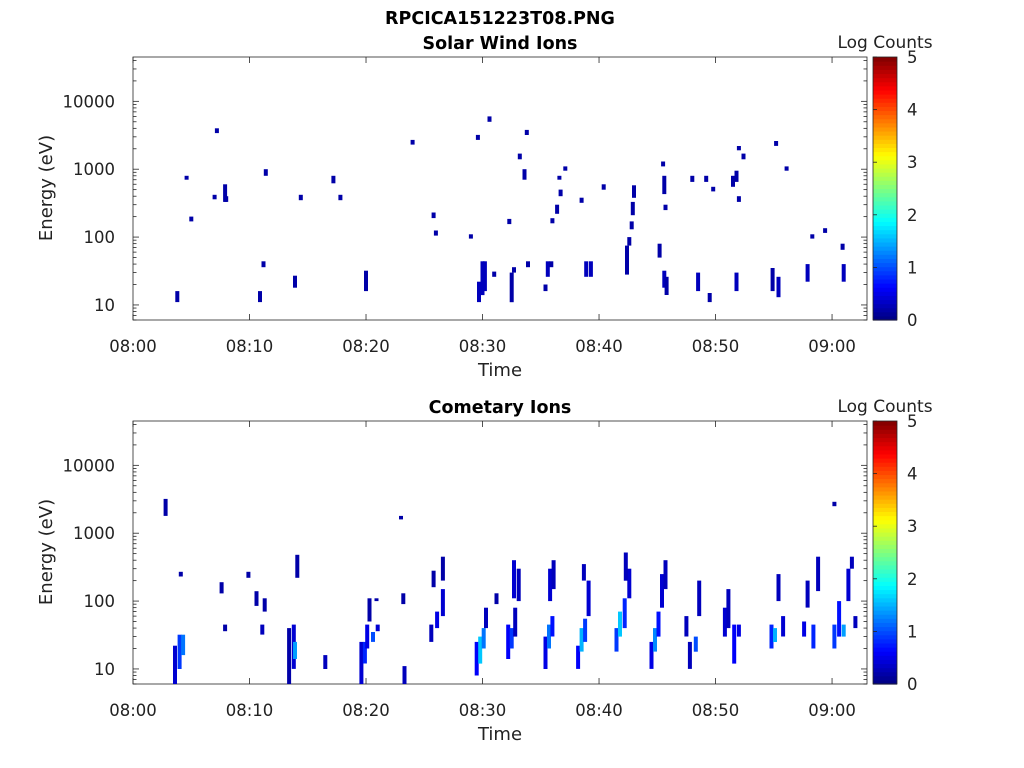 This screenshot has height=768, width=1024. I want to click on x-tick-label: 08:20, so click(366, 346).